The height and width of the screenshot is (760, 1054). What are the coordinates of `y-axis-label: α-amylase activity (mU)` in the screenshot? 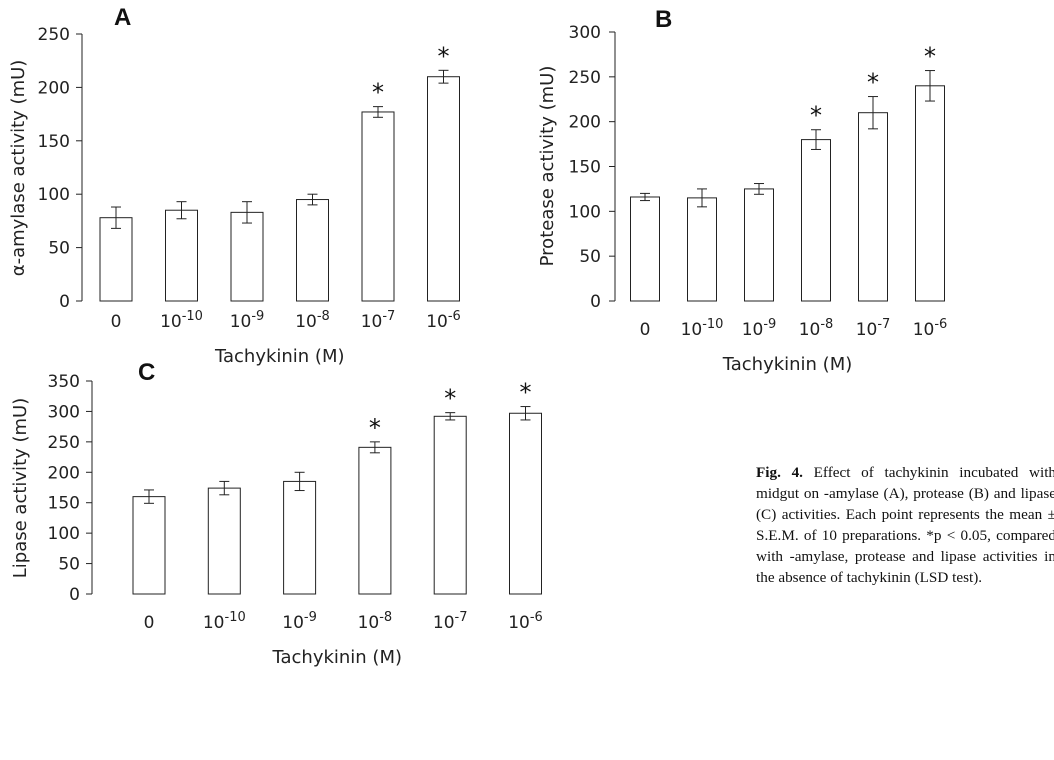 It's located at (18, 168).